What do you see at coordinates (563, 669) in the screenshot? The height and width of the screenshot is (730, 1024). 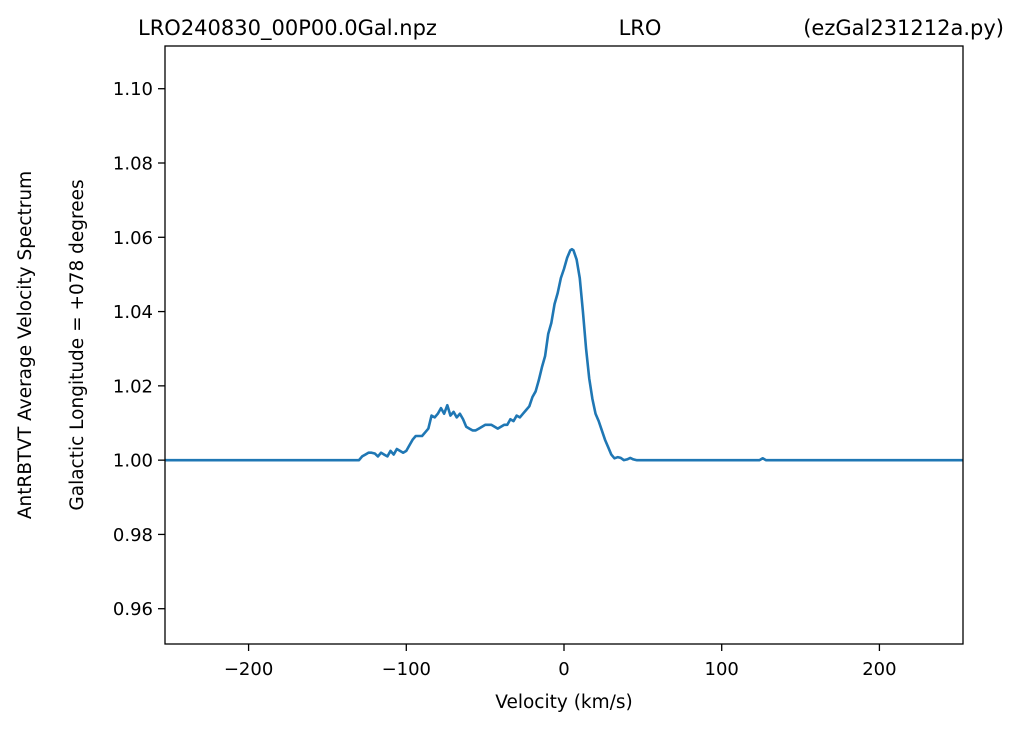 I see `x-tick-label: 0` at bounding box center [563, 669].